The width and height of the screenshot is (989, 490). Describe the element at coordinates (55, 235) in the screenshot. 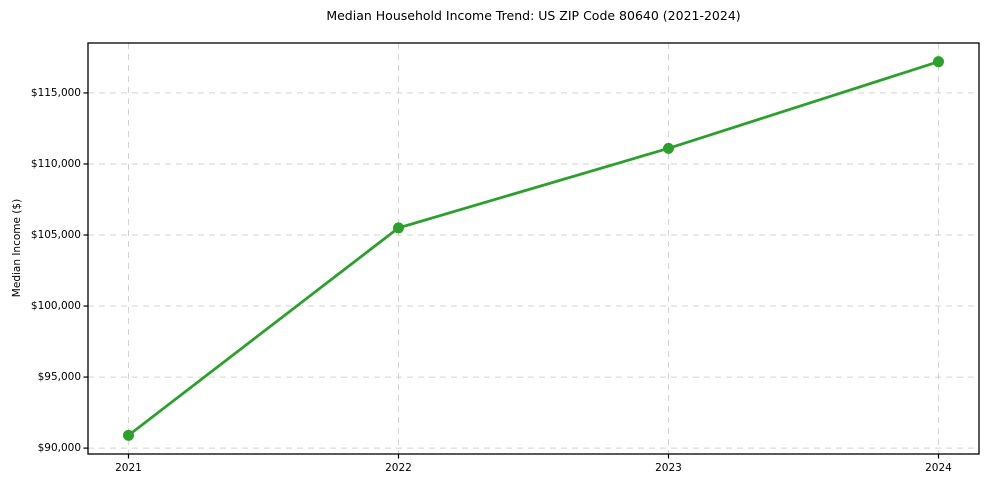

I see `y-tick-label-105000: $105,000` at that location.